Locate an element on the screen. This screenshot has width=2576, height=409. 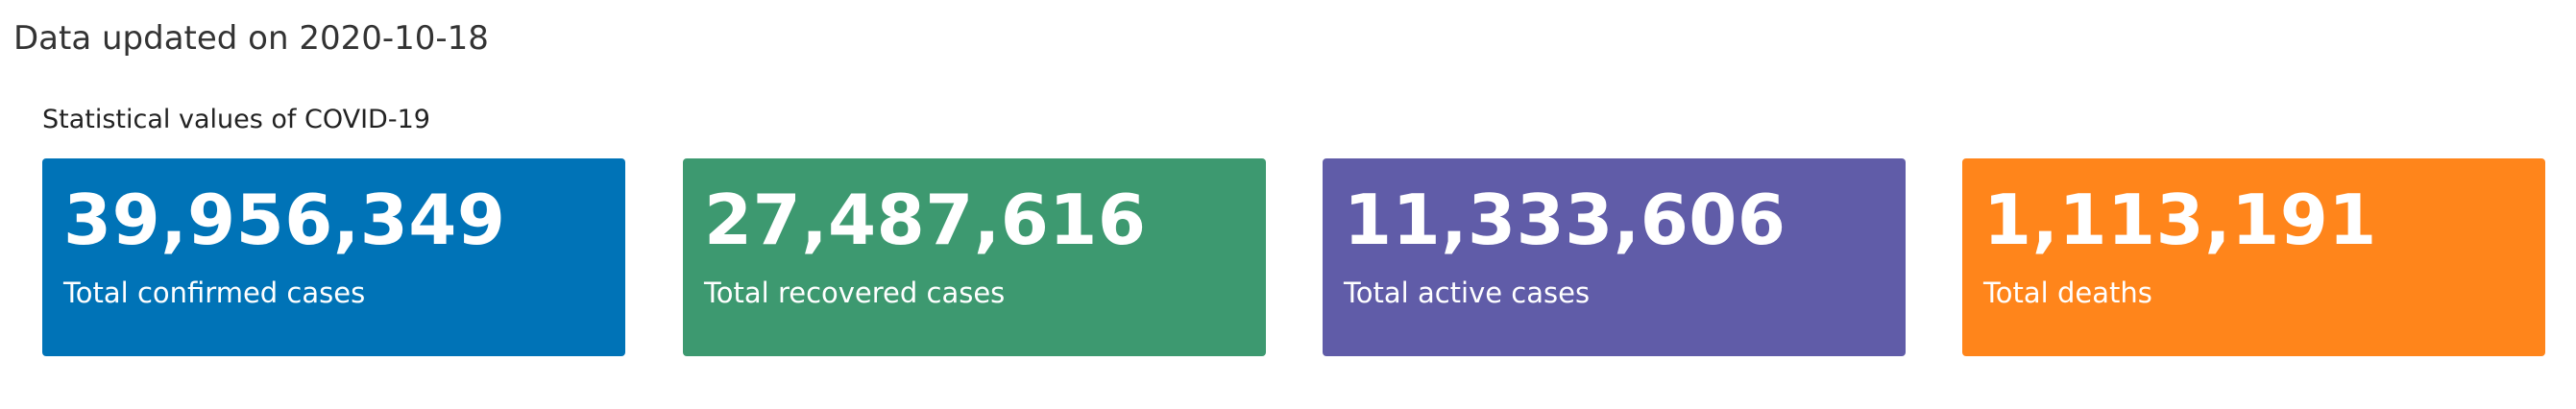
recovered-cases-card: 27,487,616 Total recovered cases is located at coordinates (974, 257).